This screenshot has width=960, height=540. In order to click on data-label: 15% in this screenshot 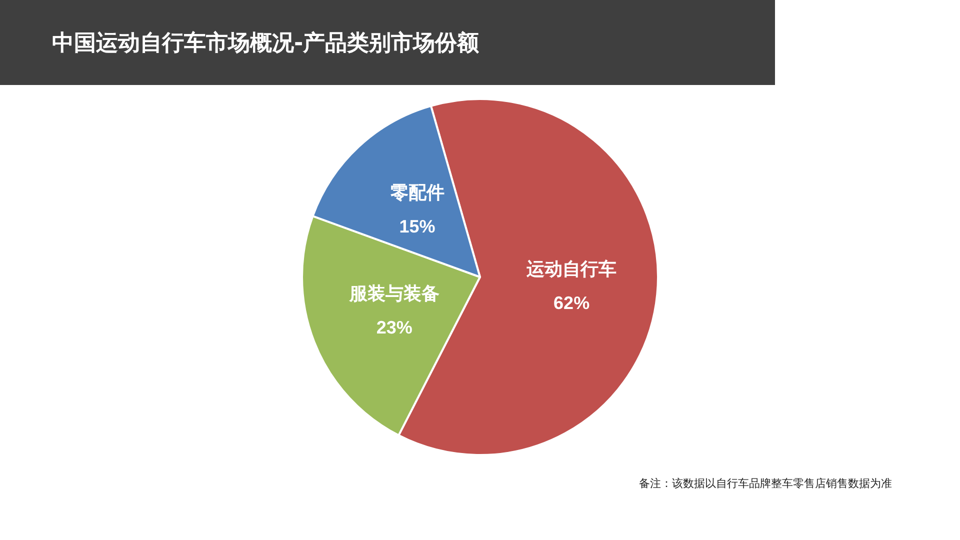, I will do `click(417, 226)`.